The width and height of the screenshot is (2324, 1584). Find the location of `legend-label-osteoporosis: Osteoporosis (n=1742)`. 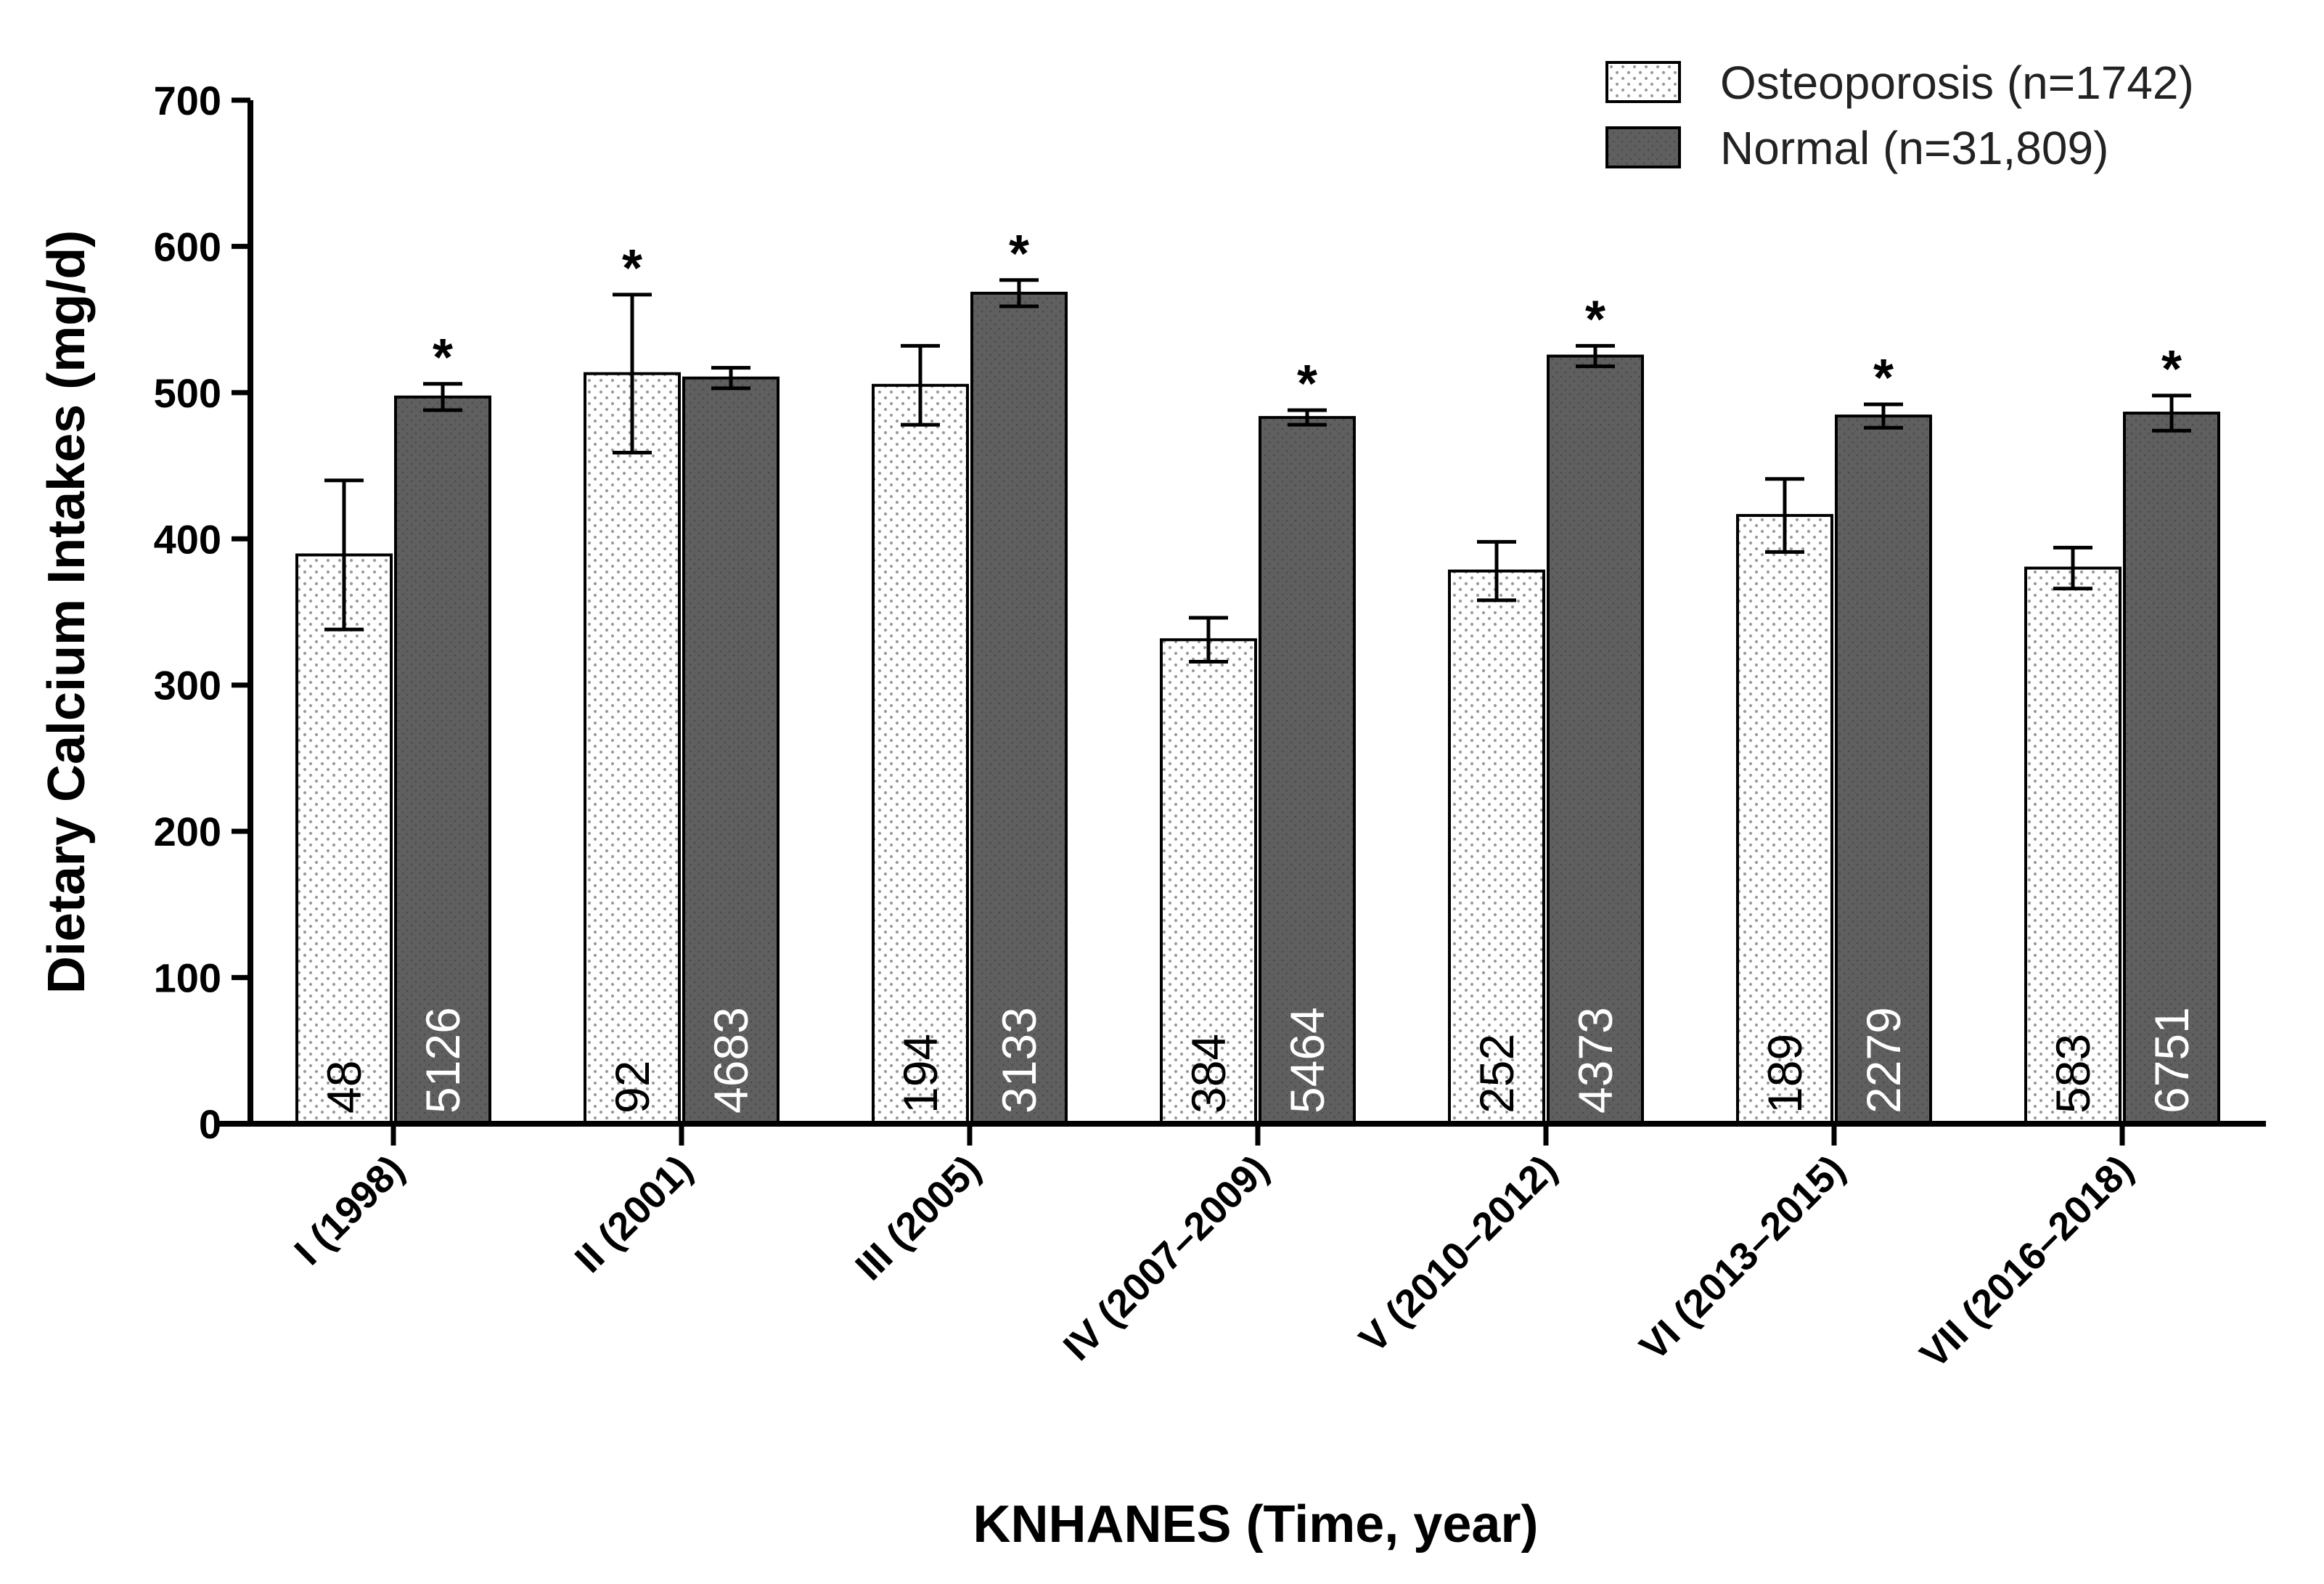

legend-label-osteoporosis: Osteoporosis (n=1742) is located at coordinates (1957, 83).